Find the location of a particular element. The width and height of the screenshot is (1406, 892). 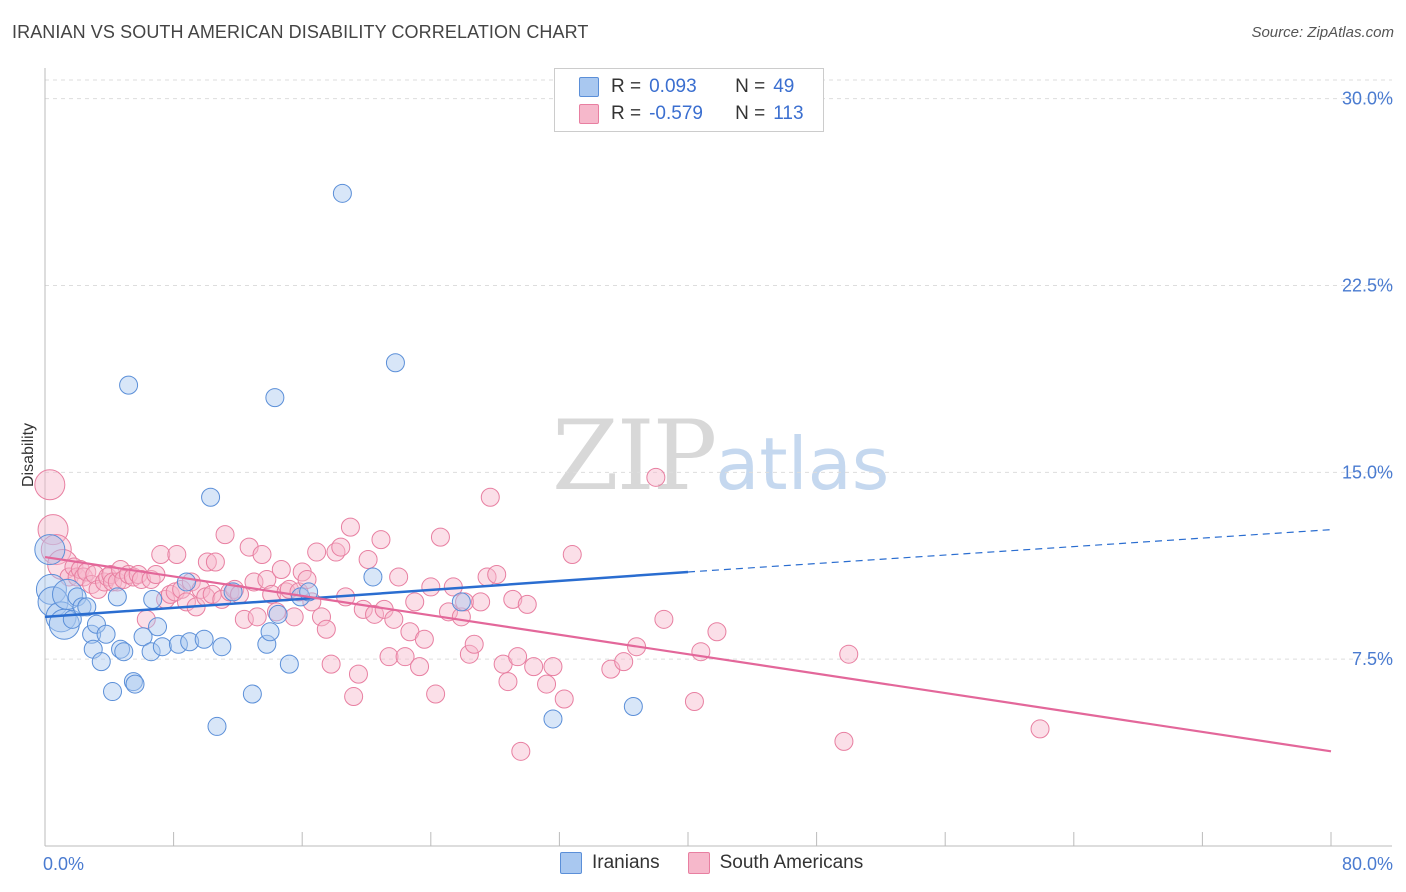

watermark: ZIPatlas is located at coordinates (720, 456).